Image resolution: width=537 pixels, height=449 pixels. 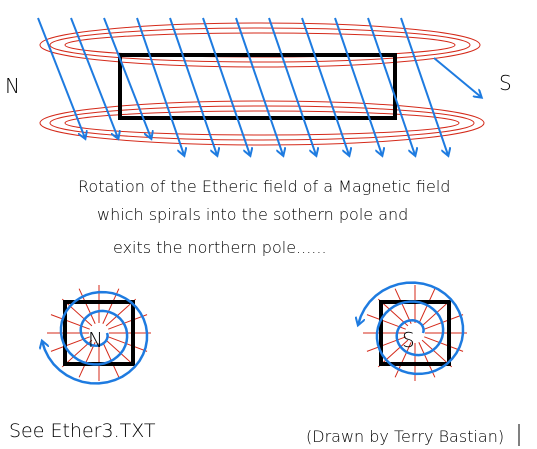 I want to click on magnet, so click(x=257, y=86).